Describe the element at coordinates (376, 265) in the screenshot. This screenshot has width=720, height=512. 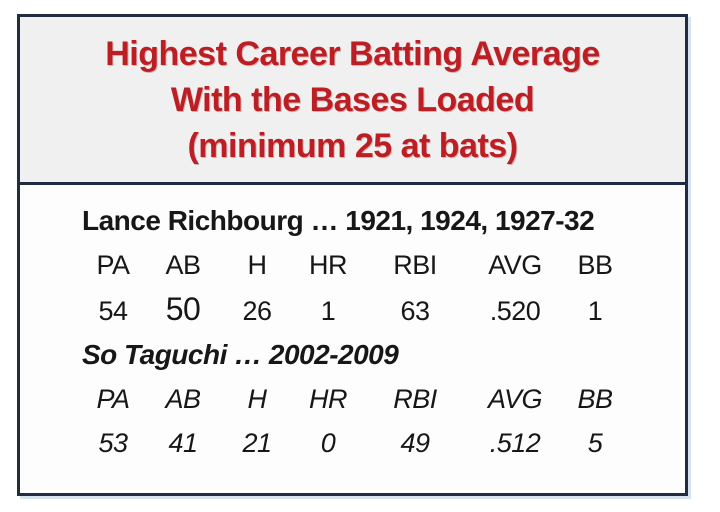
I see `player1-header-row: PA AB H HR RBI AVG BB` at that location.